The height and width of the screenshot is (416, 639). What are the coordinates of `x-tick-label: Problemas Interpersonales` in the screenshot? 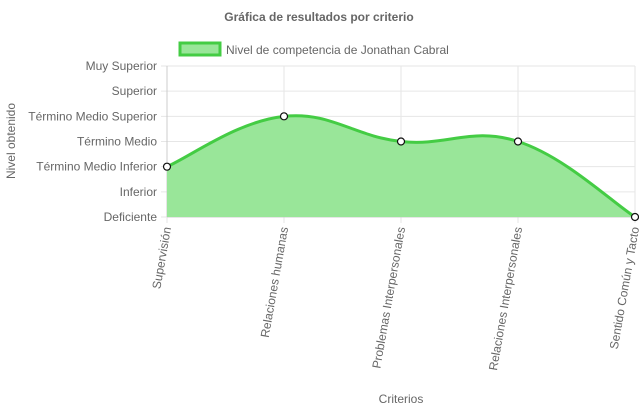 It's located at (388, 298).